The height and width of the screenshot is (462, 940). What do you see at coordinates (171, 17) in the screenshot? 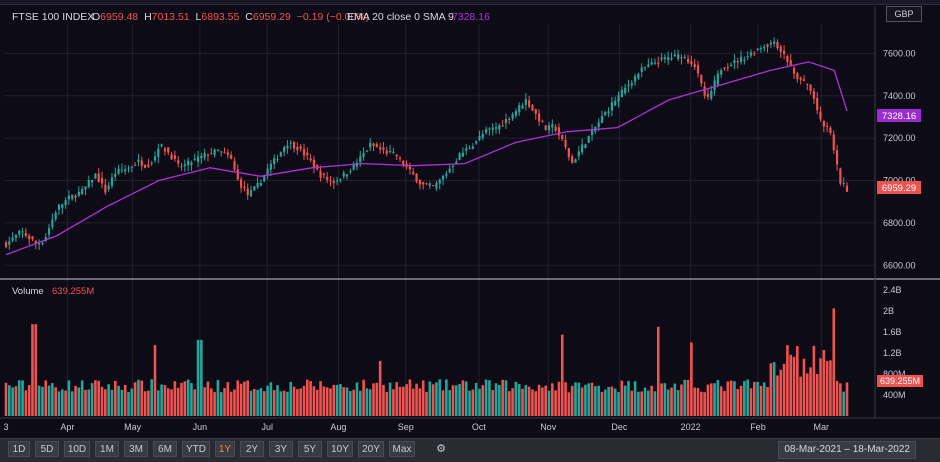
I see `legend-high: 7013.51` at bounding box center [171, 17].